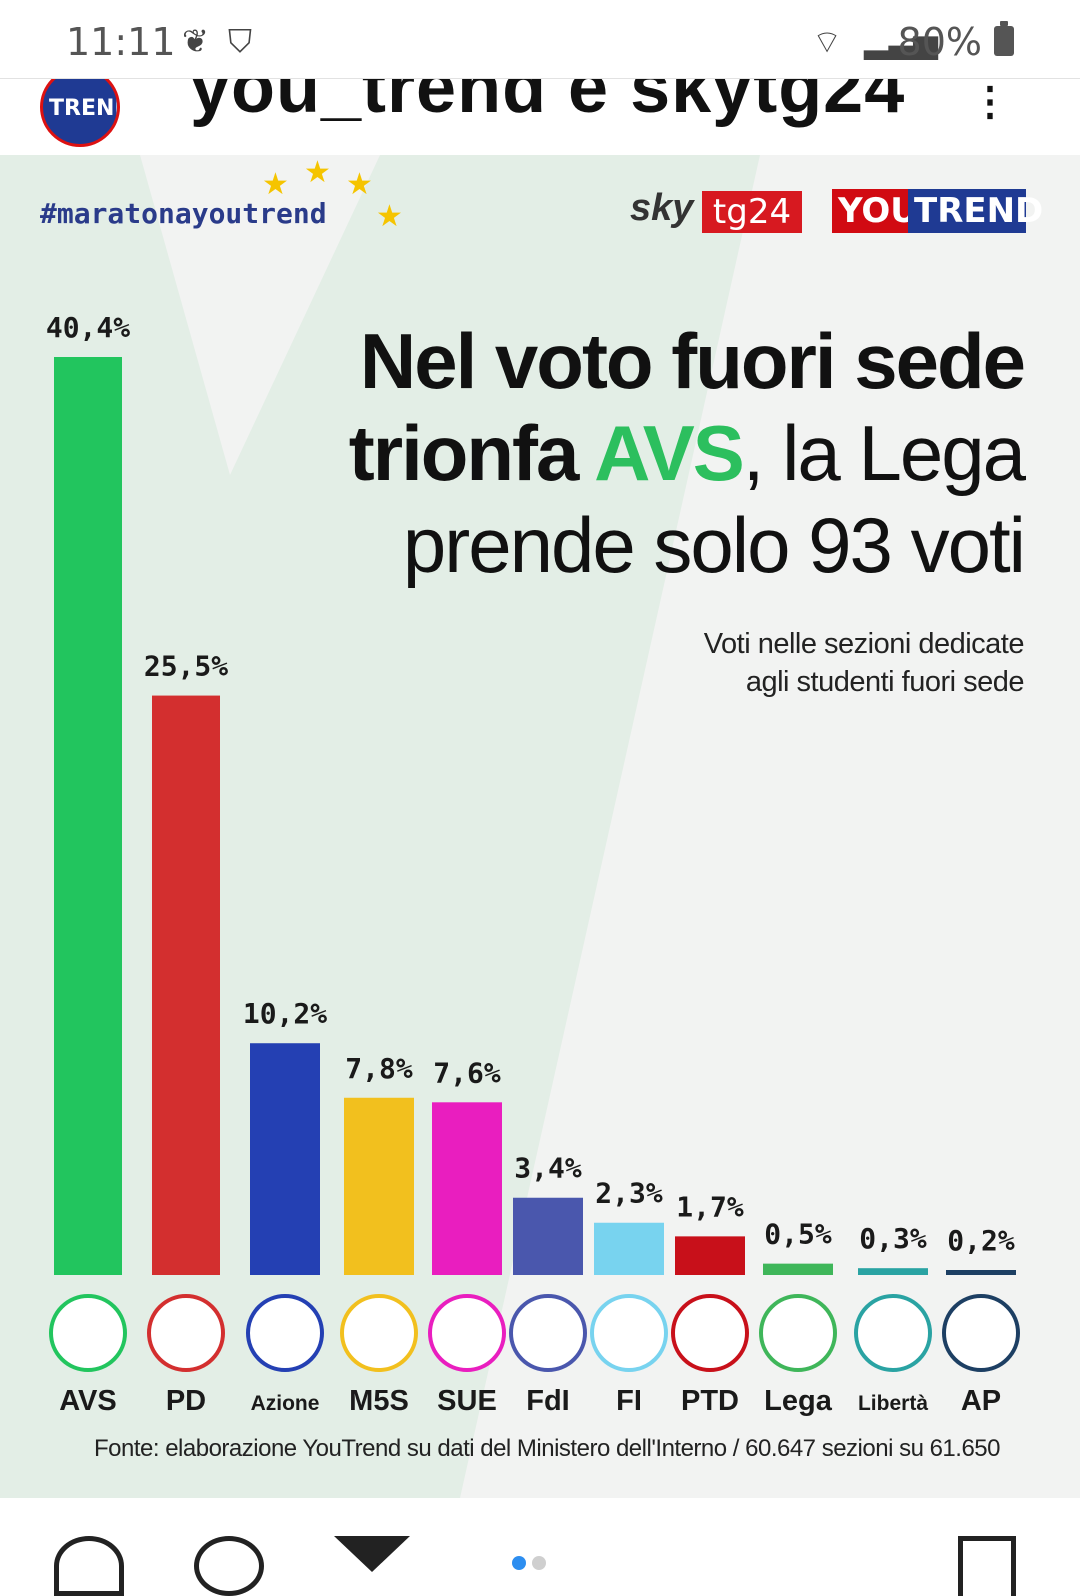  What do you see at coordinates (121, 42) in the screenshot?
I see `status-time: 11:11` at bounding box center [121, 42].